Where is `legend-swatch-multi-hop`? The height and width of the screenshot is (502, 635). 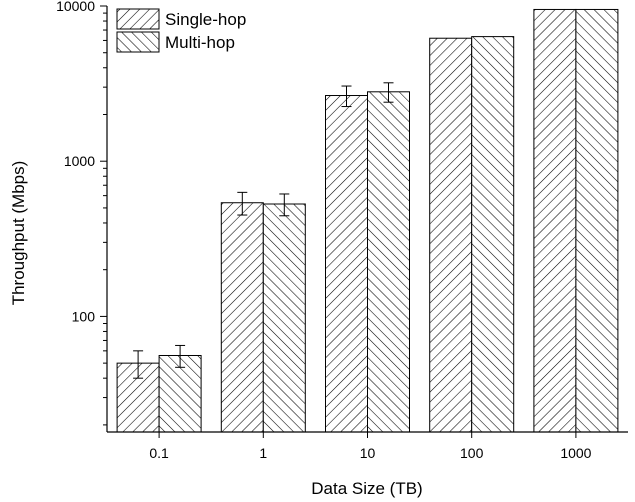 legend-swatch-multi-hop is located at coordinates (138, 42).